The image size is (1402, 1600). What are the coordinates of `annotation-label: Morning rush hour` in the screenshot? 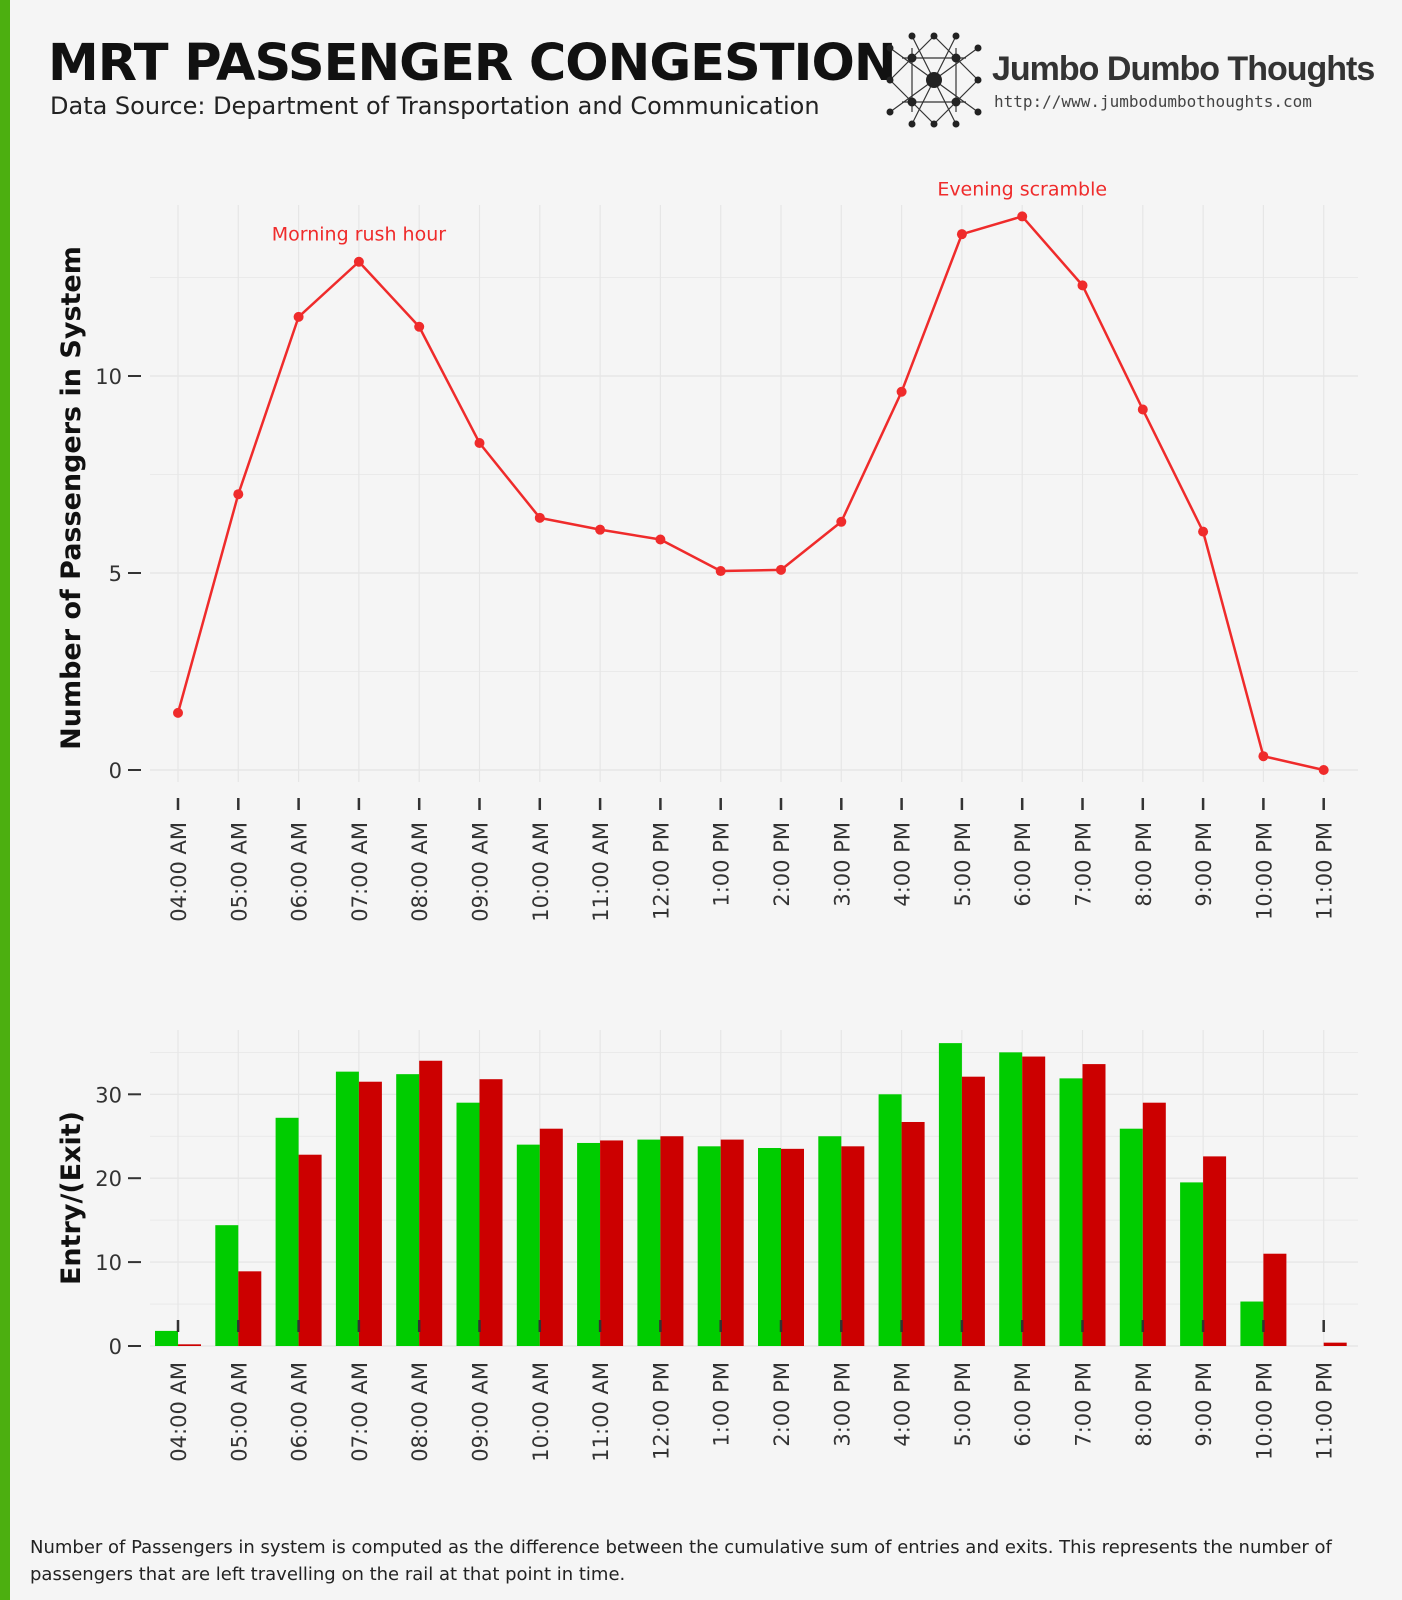 It's located at (359, 235).